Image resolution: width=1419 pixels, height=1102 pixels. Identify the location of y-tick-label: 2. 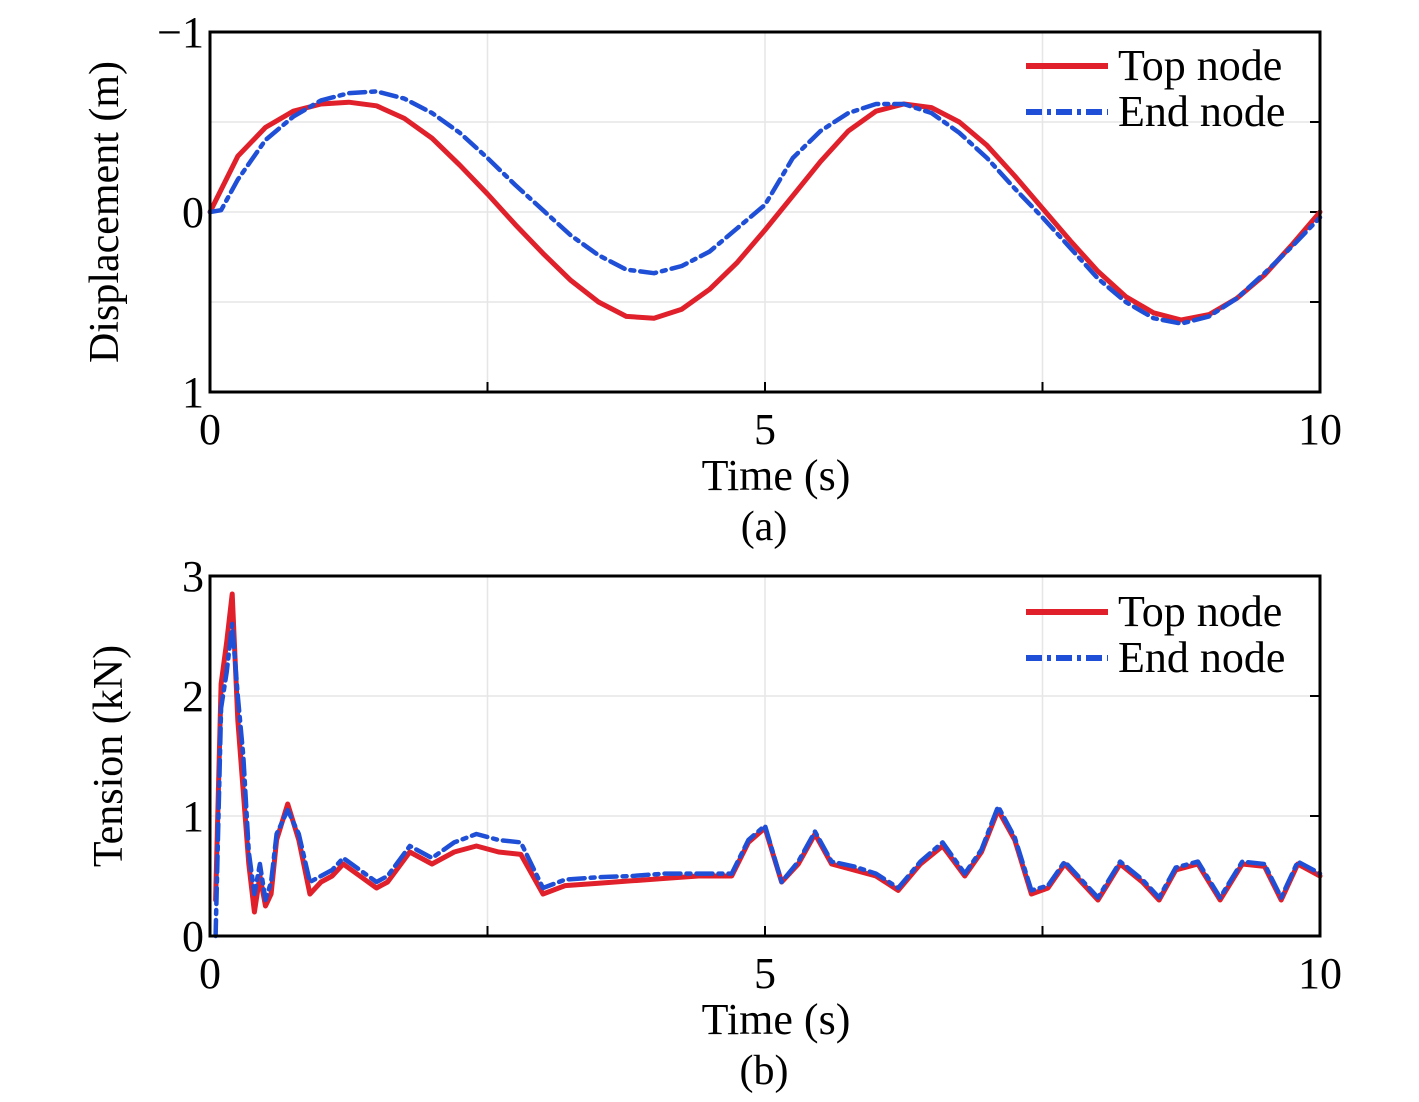
(193, 696).